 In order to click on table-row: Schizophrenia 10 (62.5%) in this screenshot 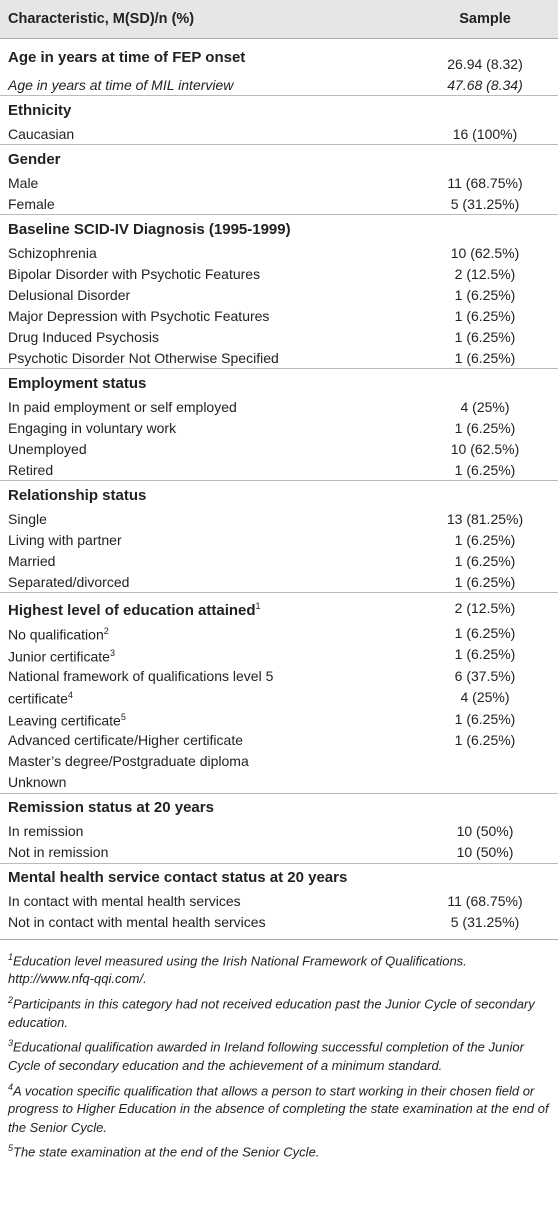, I will do `click(279, 252)`.